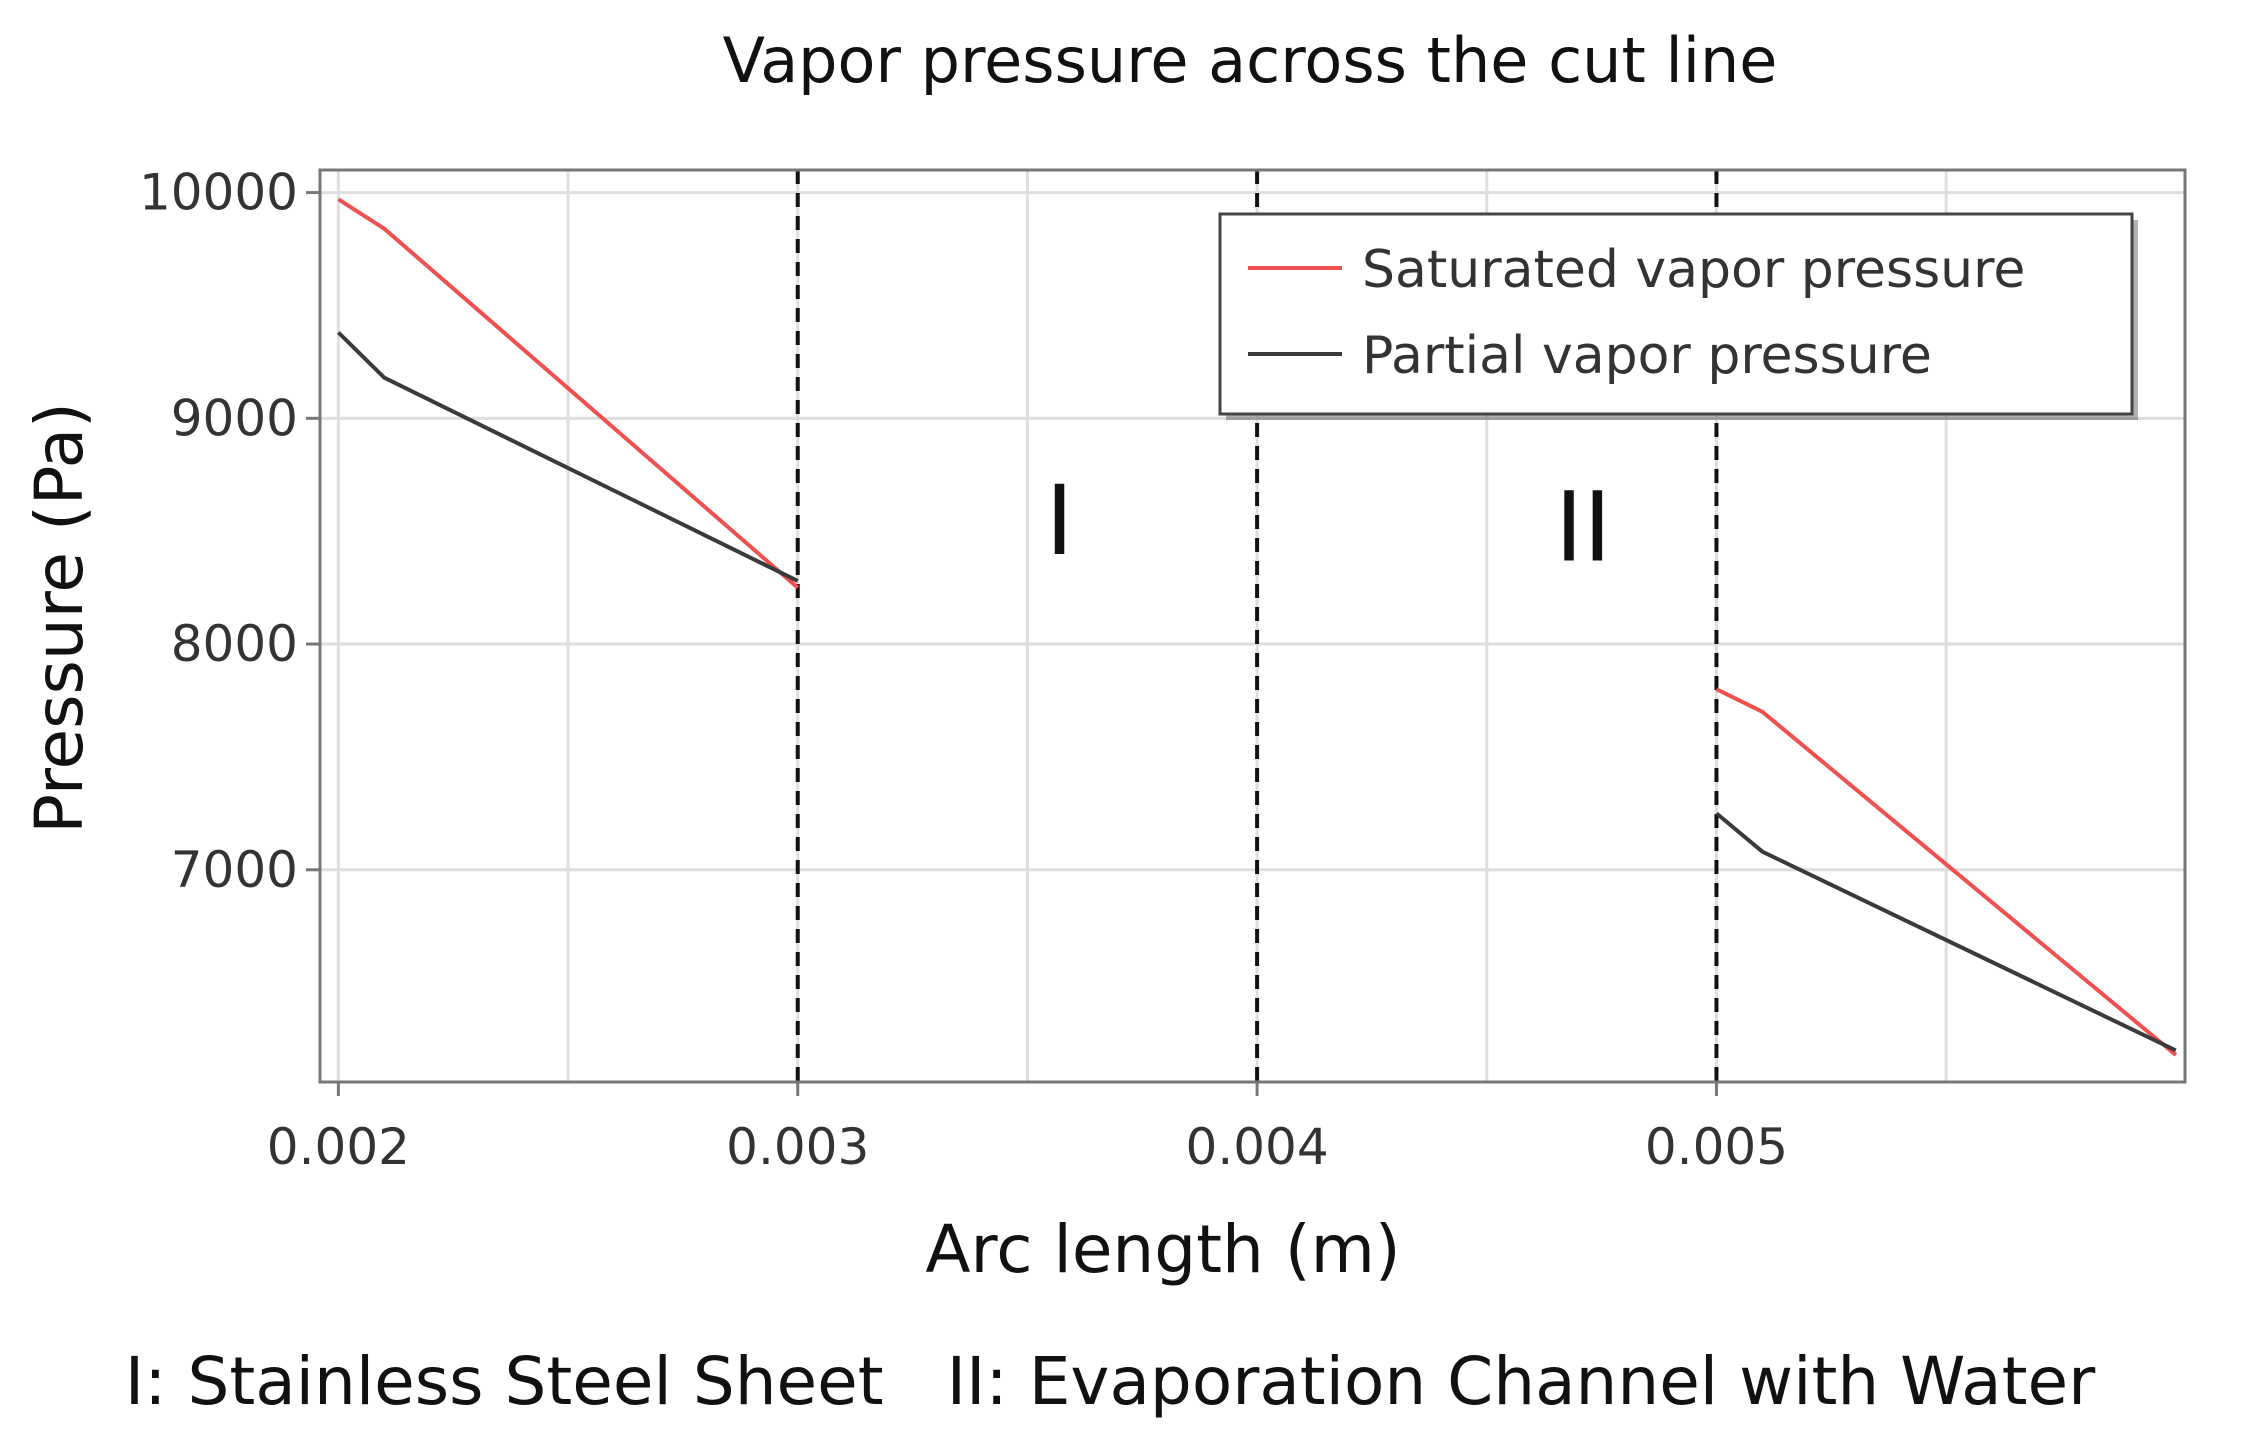  I want to click on x-tick-label: 0.002, so click(338, 1147).